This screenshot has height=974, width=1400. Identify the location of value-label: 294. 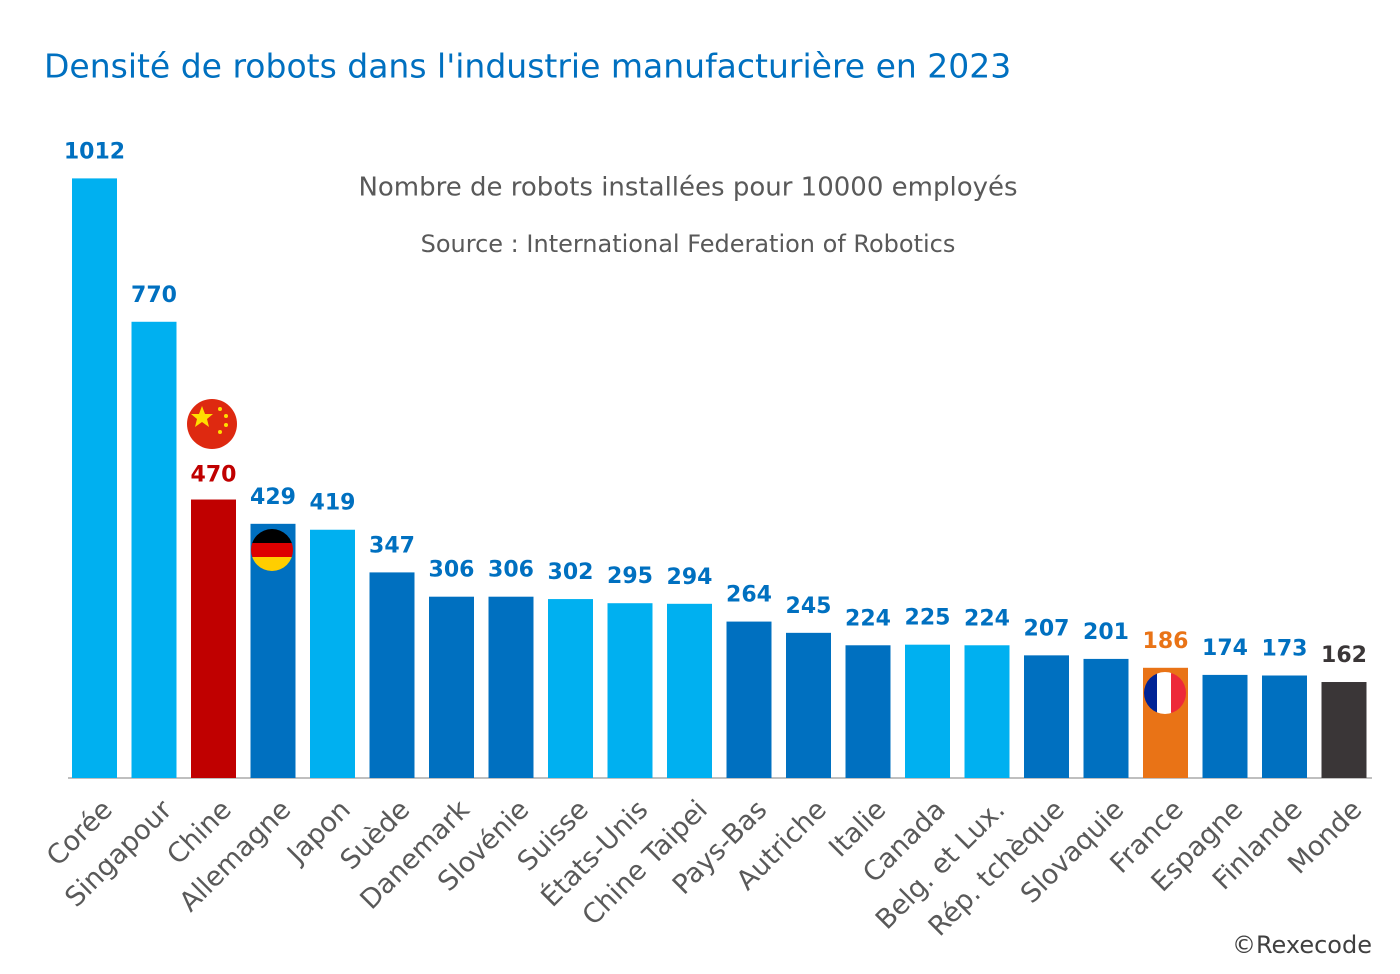
(690, 577).